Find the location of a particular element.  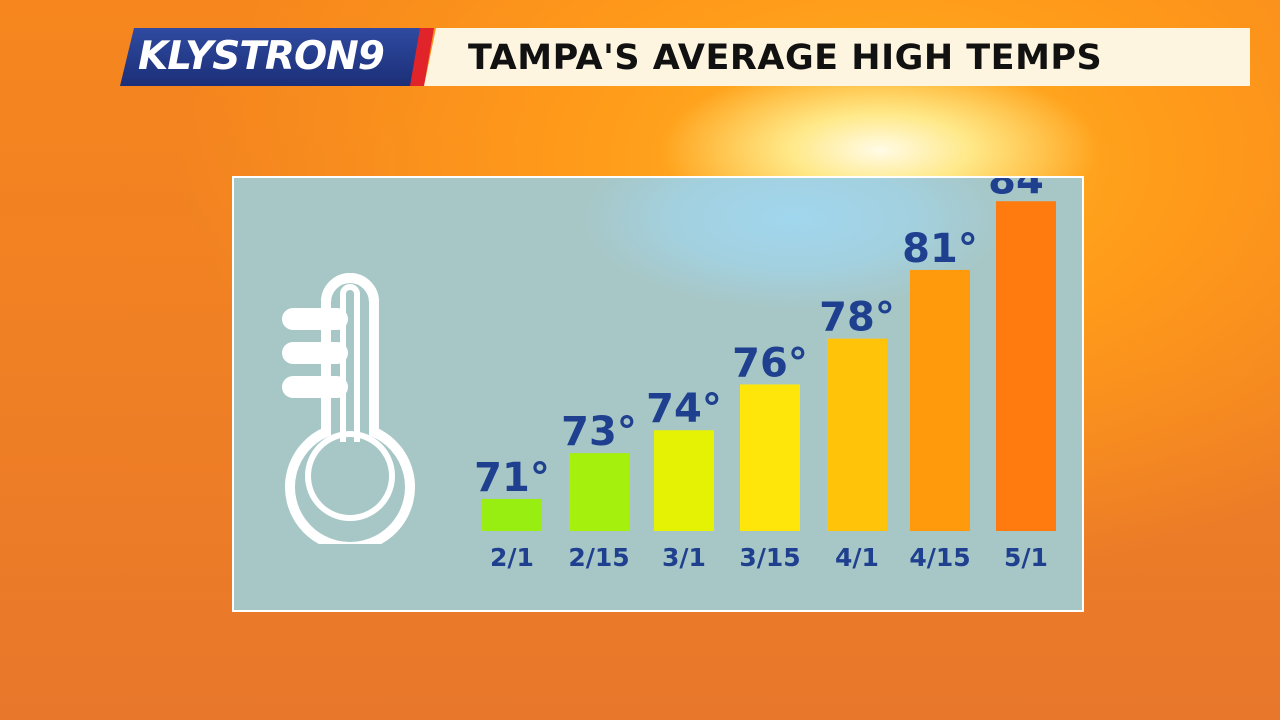

category-label: 4/1 is located at coordinates (857, 557).